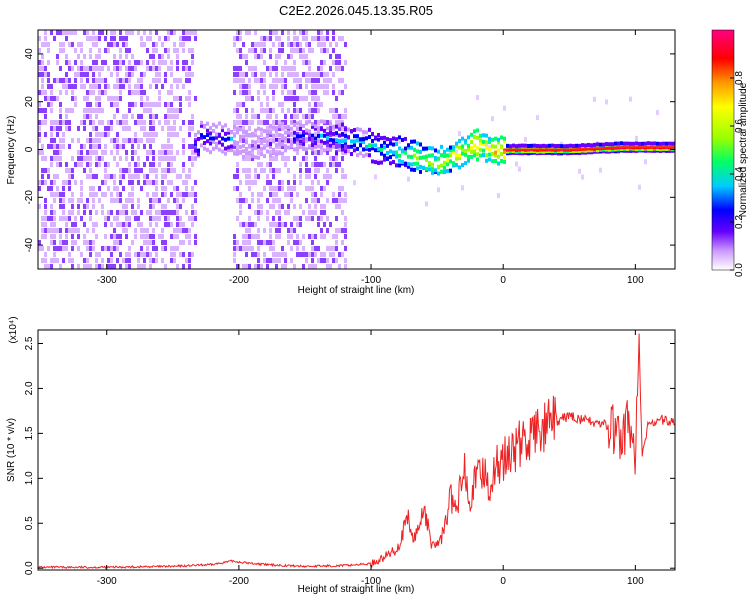 The height and width of the screenshot is (600, 750). Describe the element at coordinates (589, 148) in the screenshot. I see `heatmap-ridge-line` at that location.